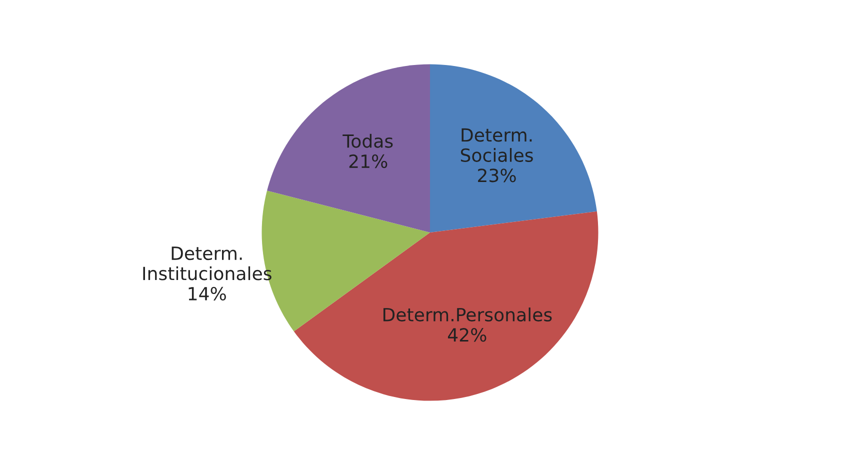 The height and width of the screenshot is (465, 860). Describe the element at coordinates (496, 145) in the screenshot. I see `slice-label: Determ. Sociales` at that location.